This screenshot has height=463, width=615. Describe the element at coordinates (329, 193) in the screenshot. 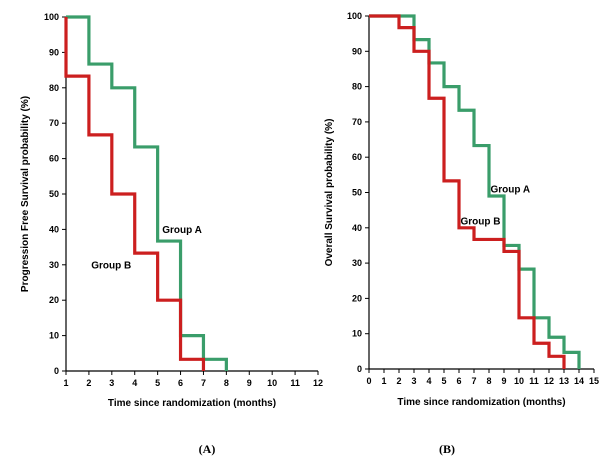

I see `y-axis-label: Overall Survival probability (%)` at that location.